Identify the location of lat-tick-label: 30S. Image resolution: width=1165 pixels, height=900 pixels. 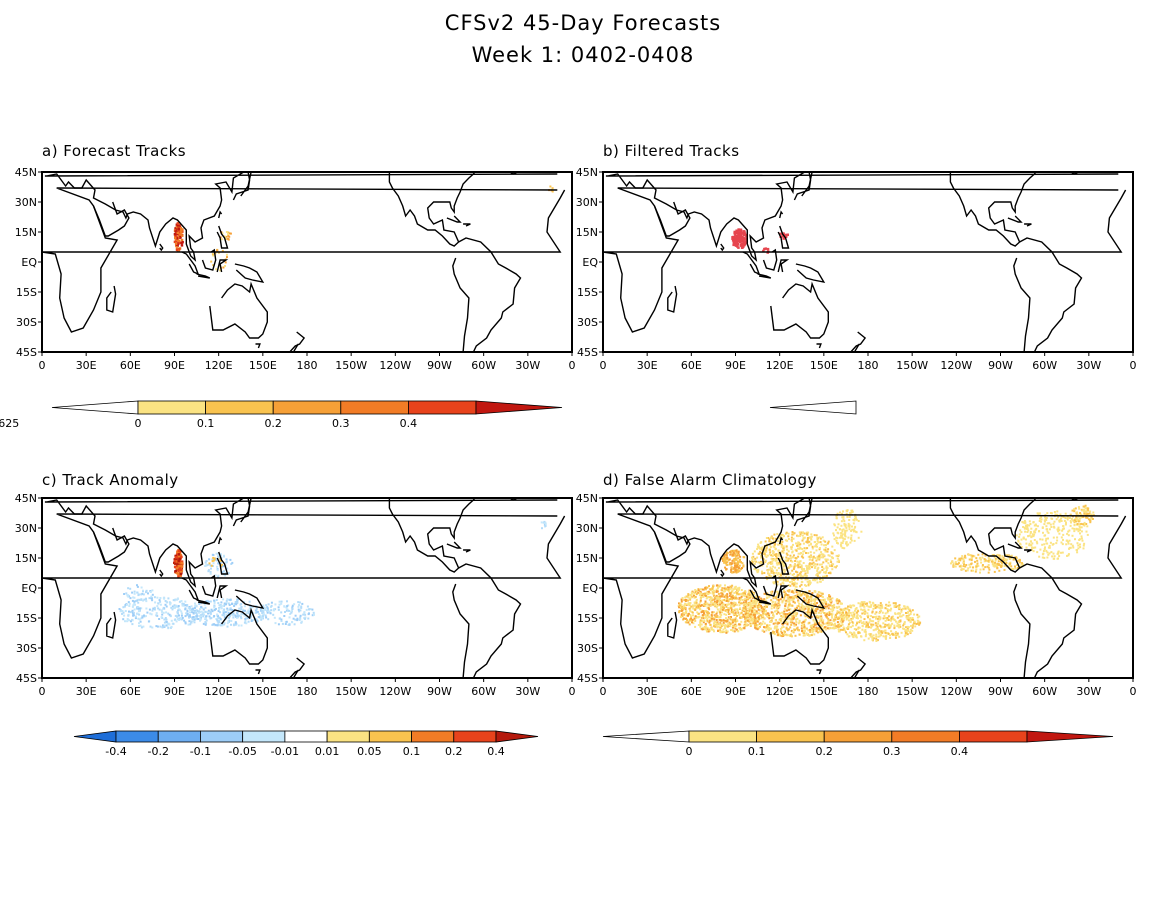
(587, 322).